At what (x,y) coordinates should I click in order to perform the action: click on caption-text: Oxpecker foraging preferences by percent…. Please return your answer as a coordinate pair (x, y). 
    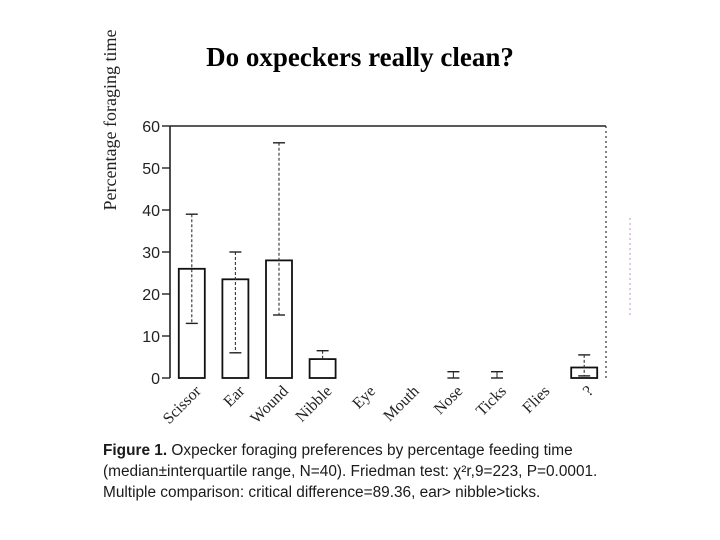
    Looking at the image, I should click on (350, 471).